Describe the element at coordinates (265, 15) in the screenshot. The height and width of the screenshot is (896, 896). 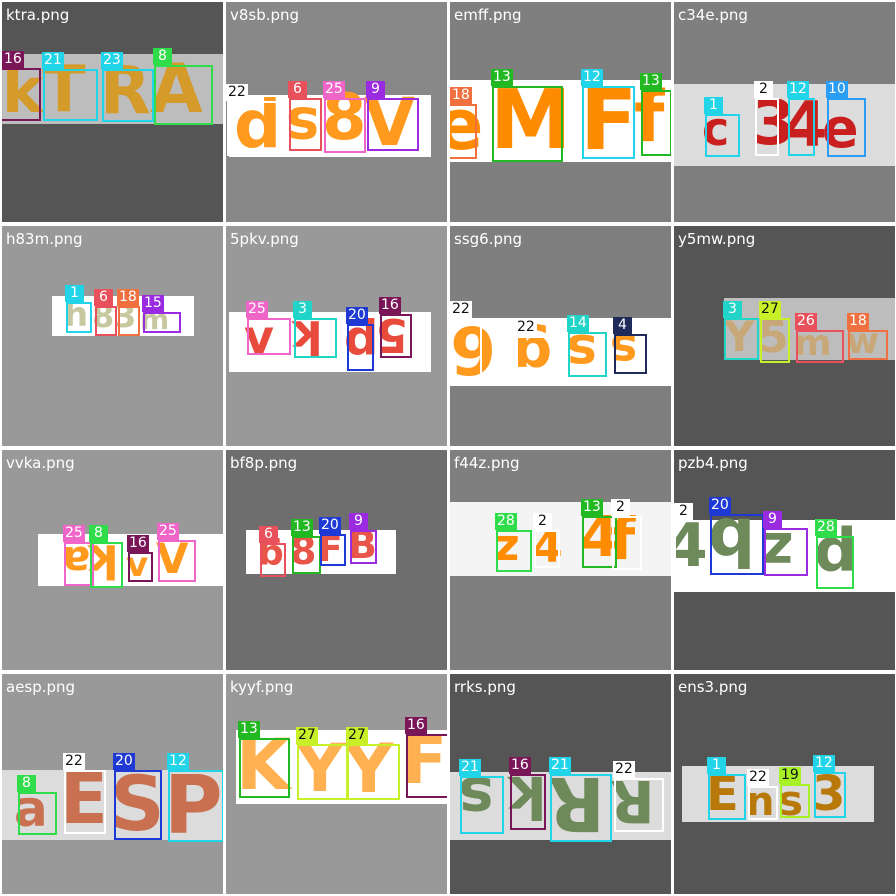
I see `tile-filename: v8sb.png` at that location.